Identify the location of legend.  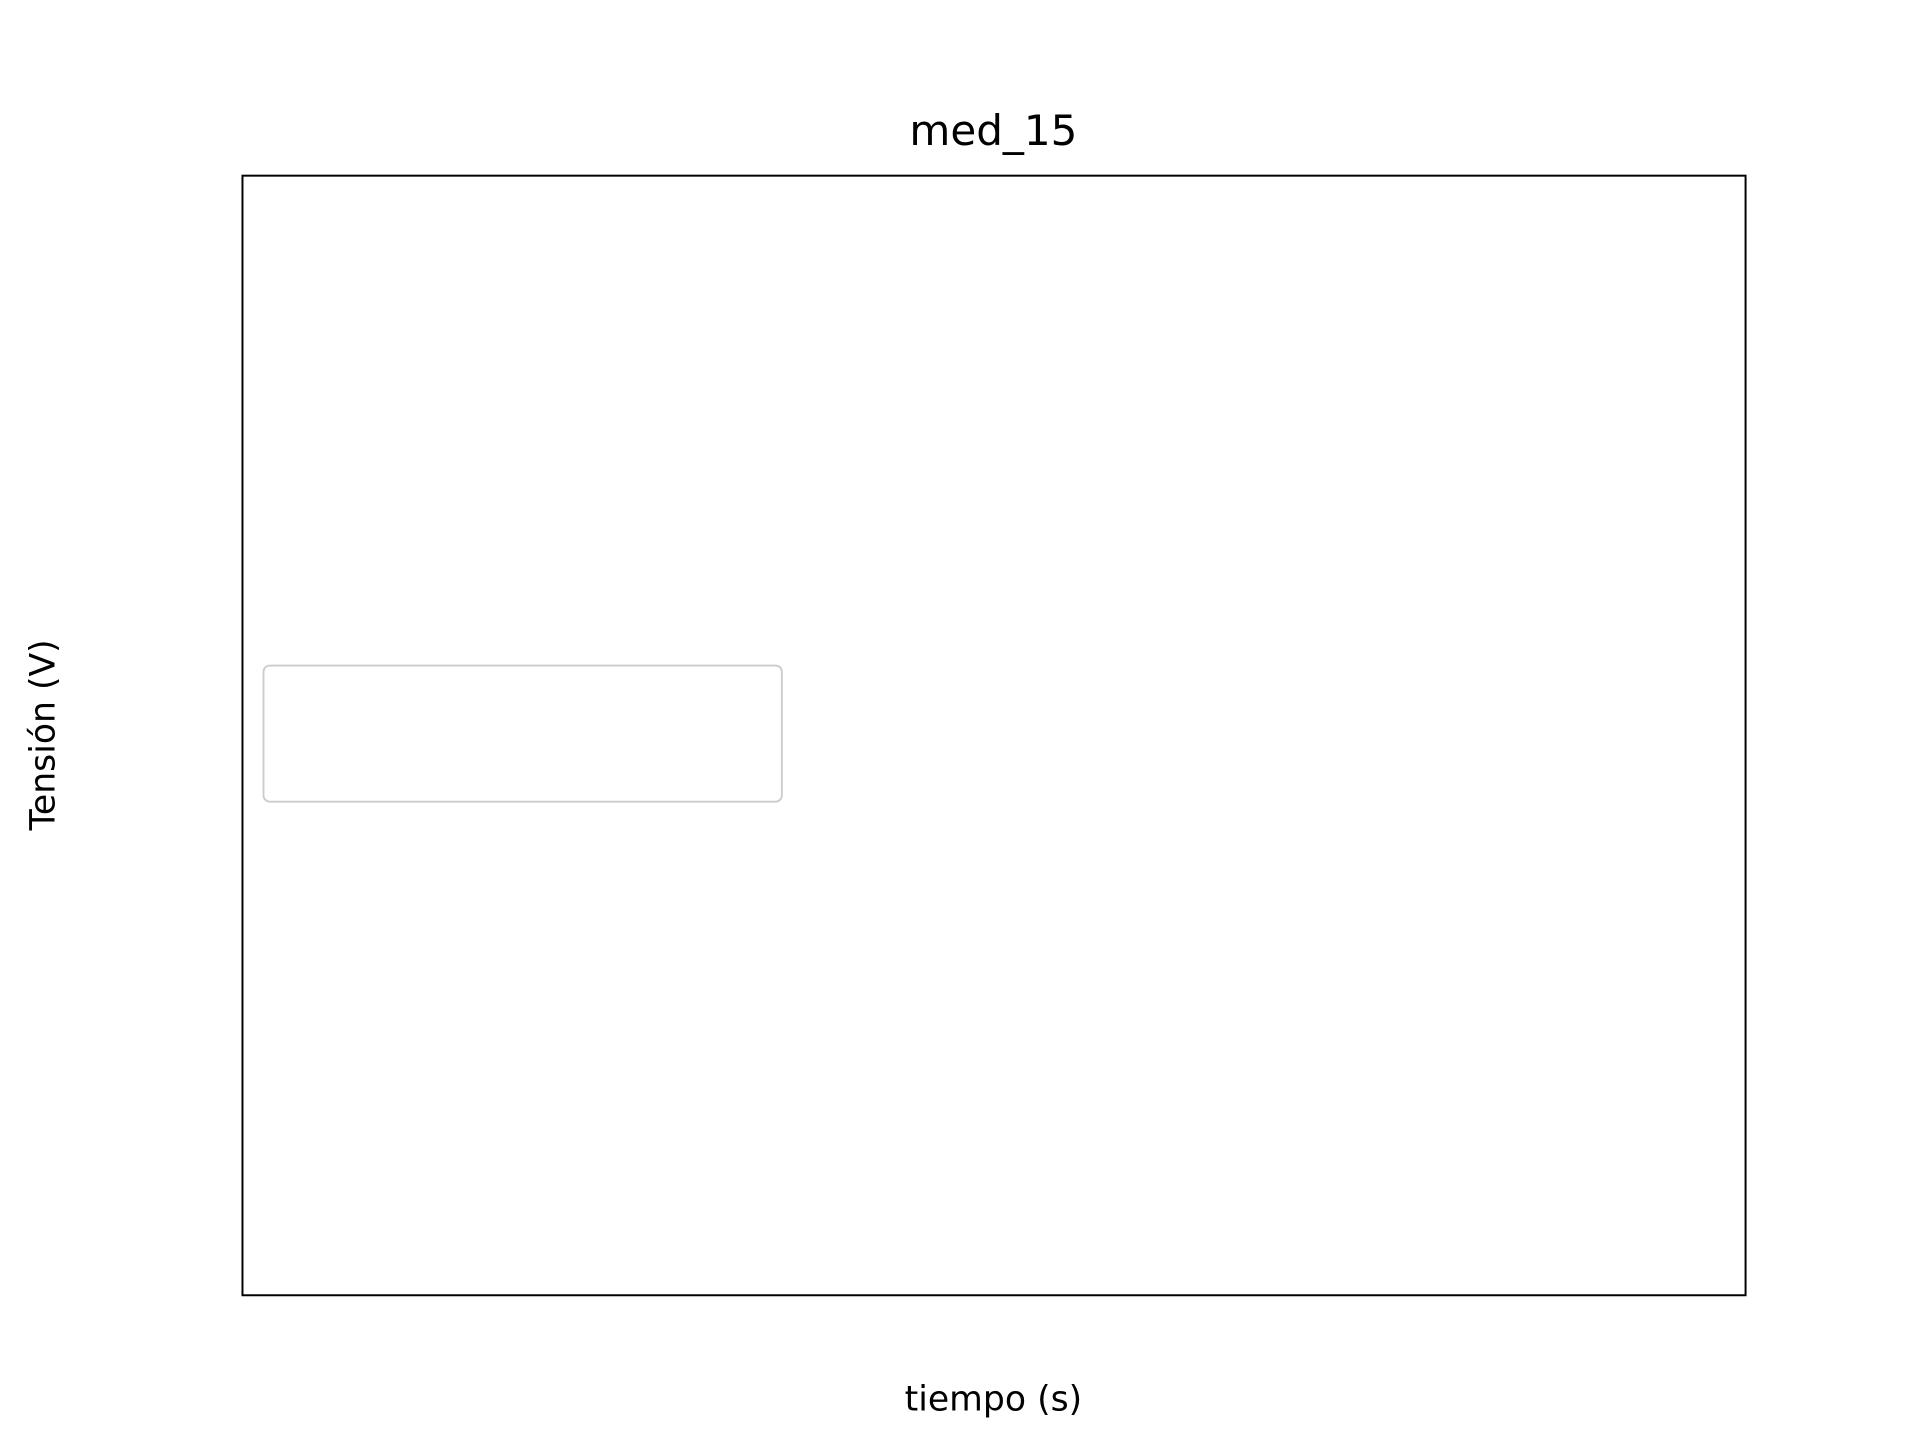
(522, 733).